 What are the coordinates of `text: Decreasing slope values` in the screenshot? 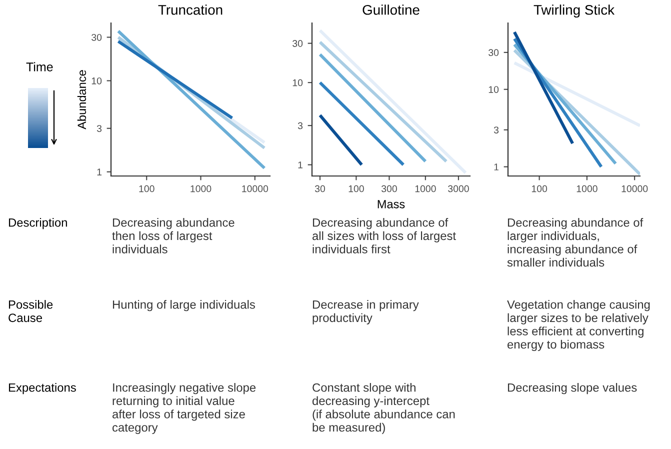 It's located at (572, 388).